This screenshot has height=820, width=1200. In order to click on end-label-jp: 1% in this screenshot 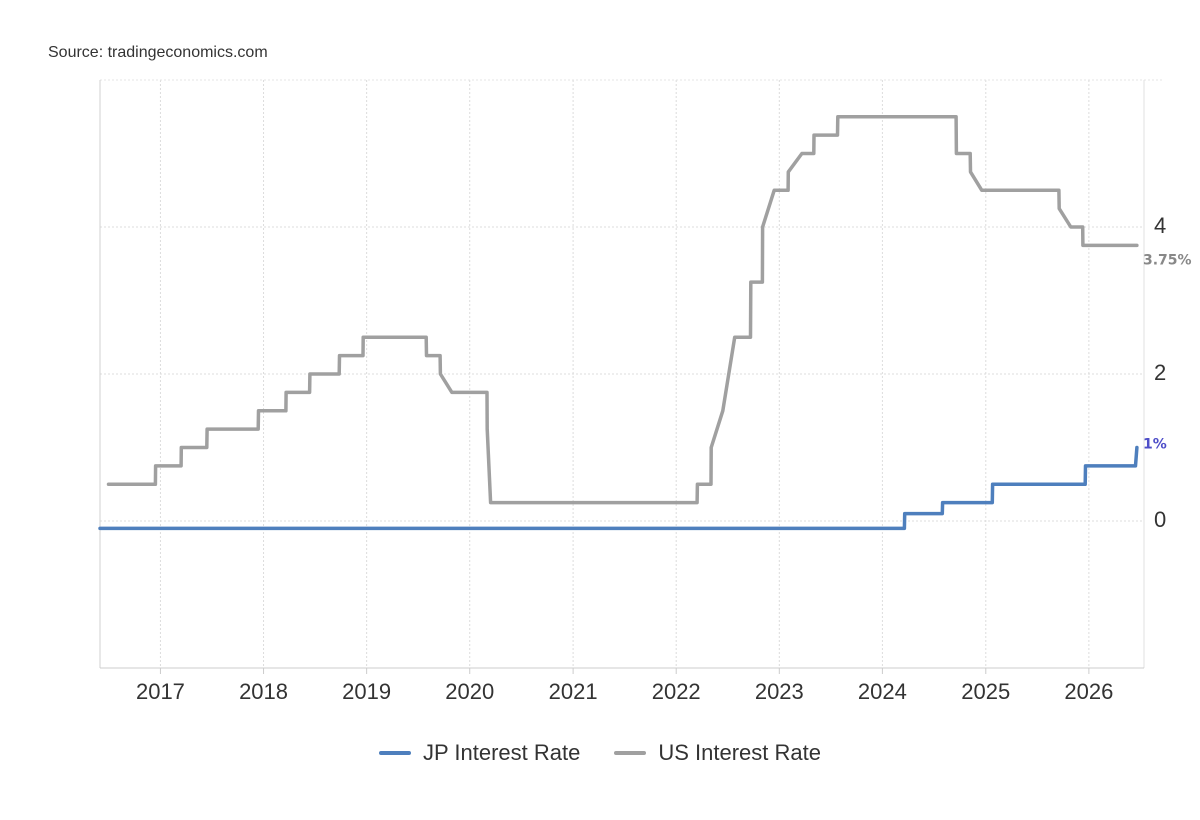, I will do `click(1155, 445)`.